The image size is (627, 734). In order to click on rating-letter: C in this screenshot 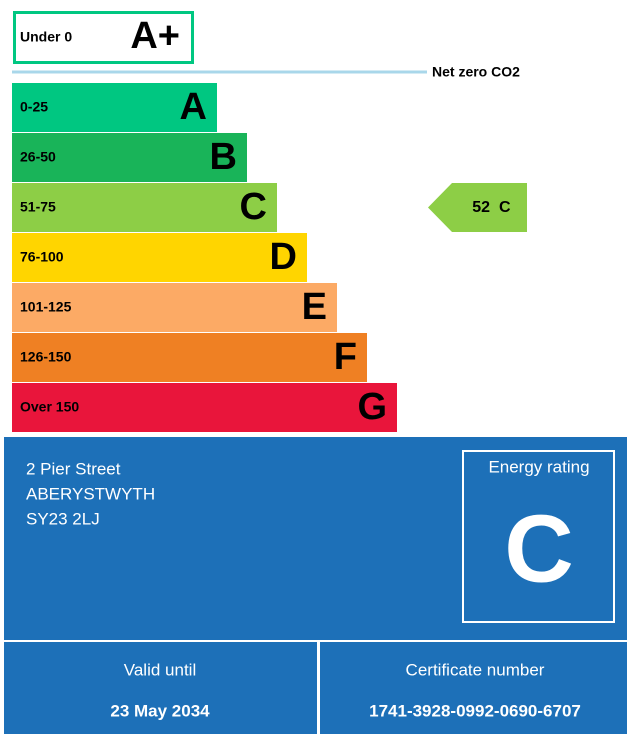, I will do `click(538, 548)`.